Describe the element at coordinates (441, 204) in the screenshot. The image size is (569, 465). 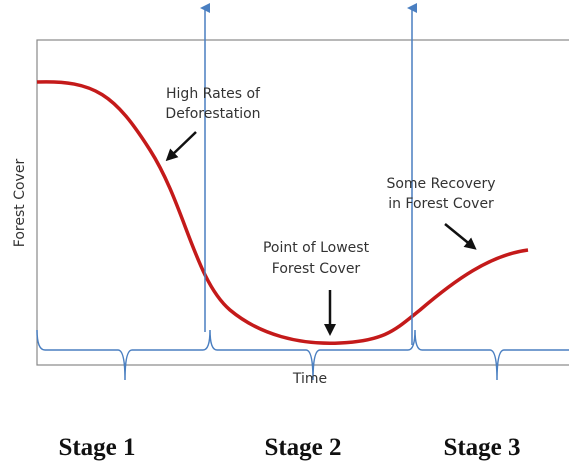
I see `annotation-line: in Forest Cover` at that location.